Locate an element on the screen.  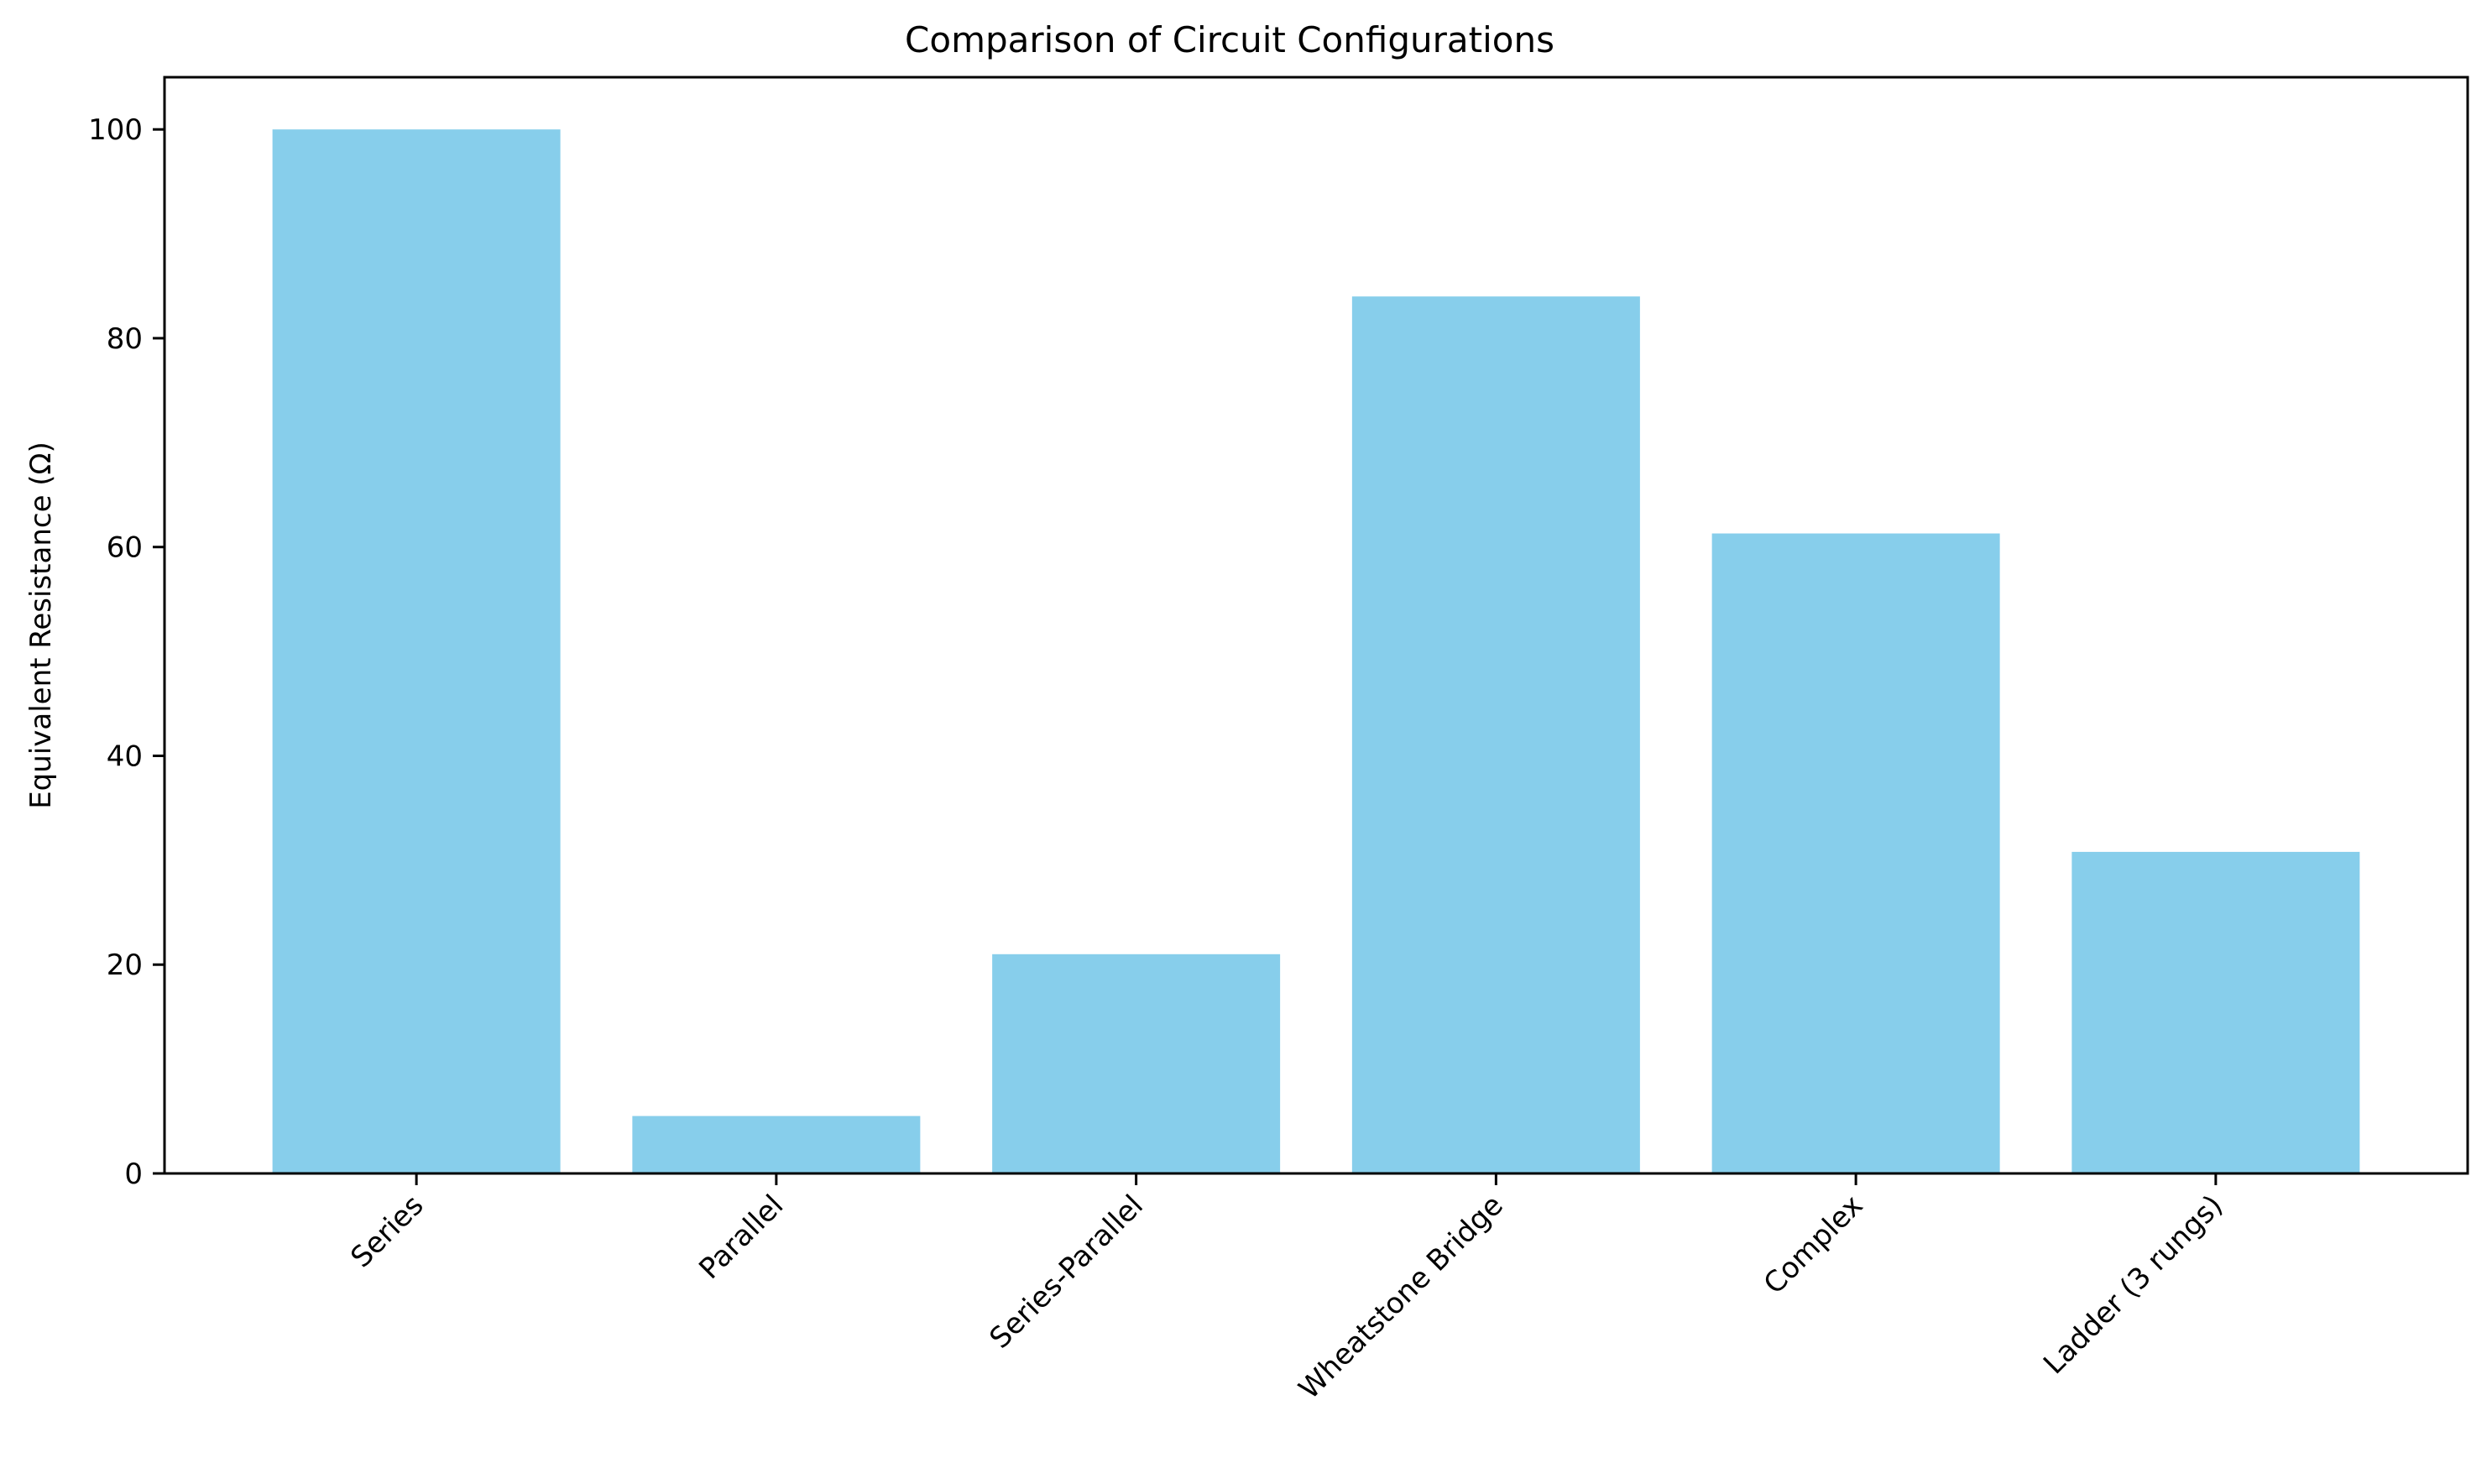
y-tick-label: 20 is located at coordinates (125, 965).